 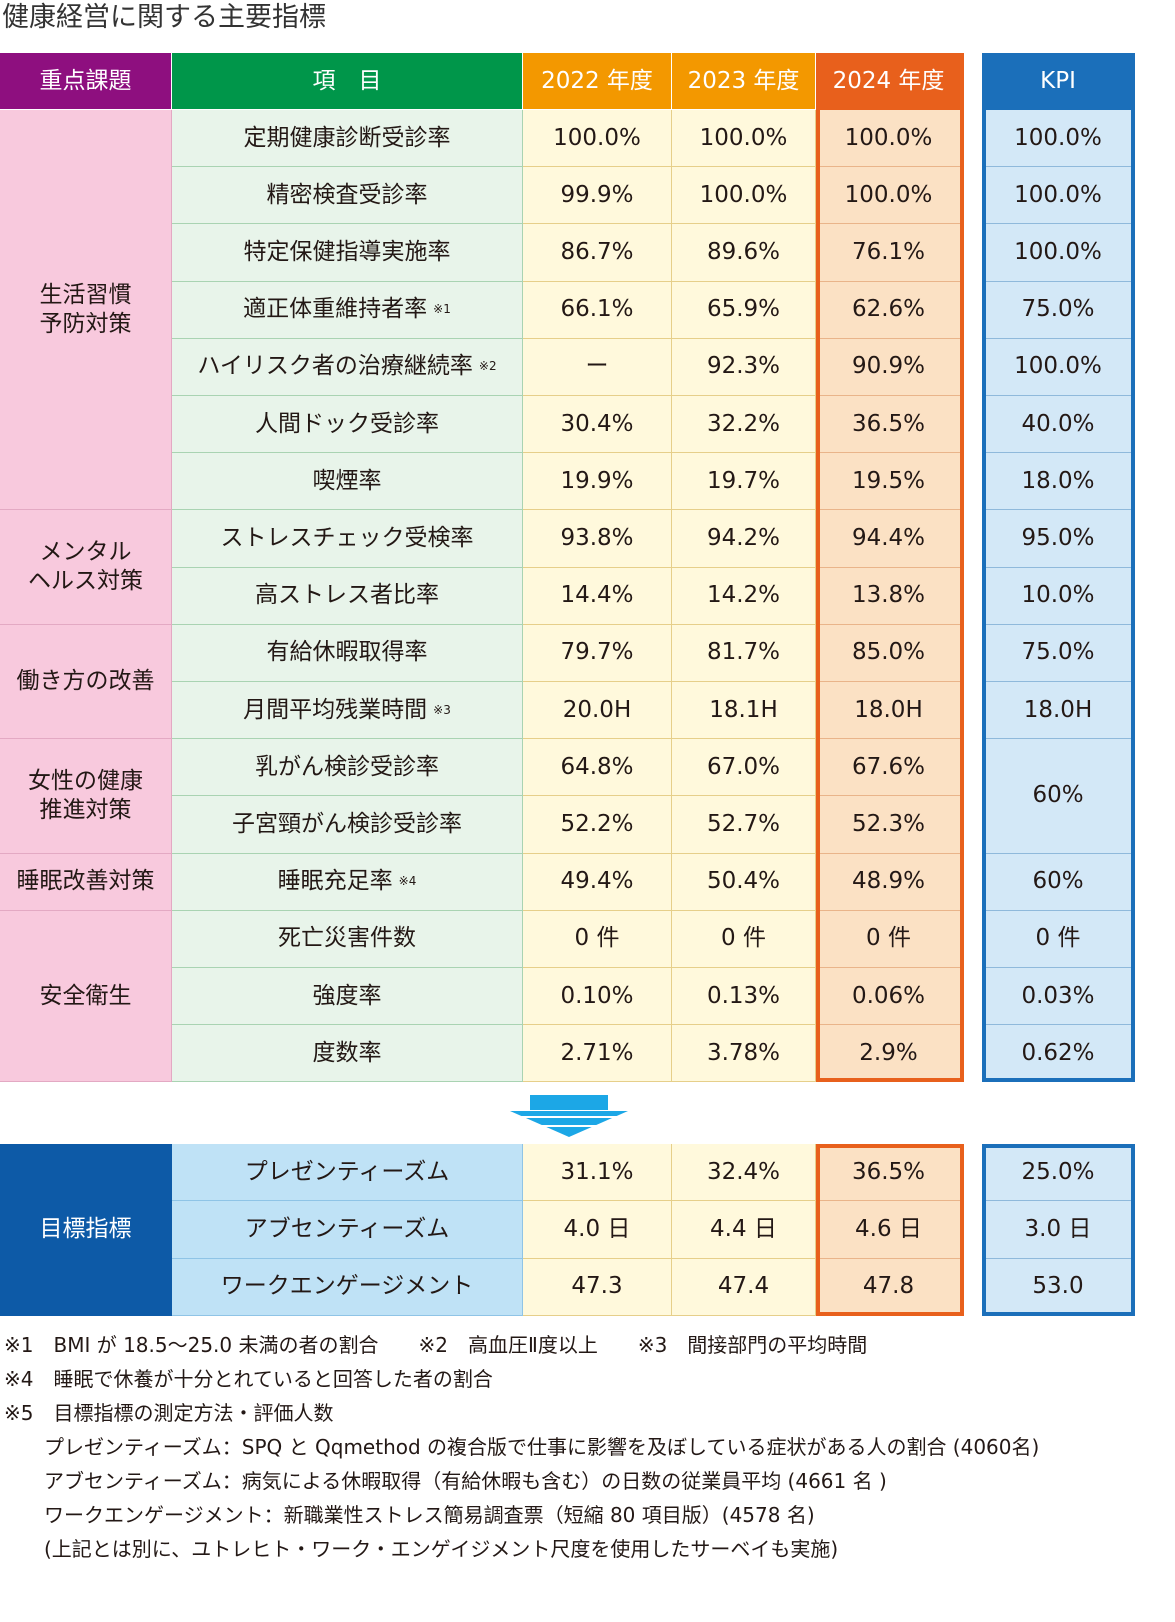 I want to click on table-row-item: 強度率, so click(x=347, y=997).